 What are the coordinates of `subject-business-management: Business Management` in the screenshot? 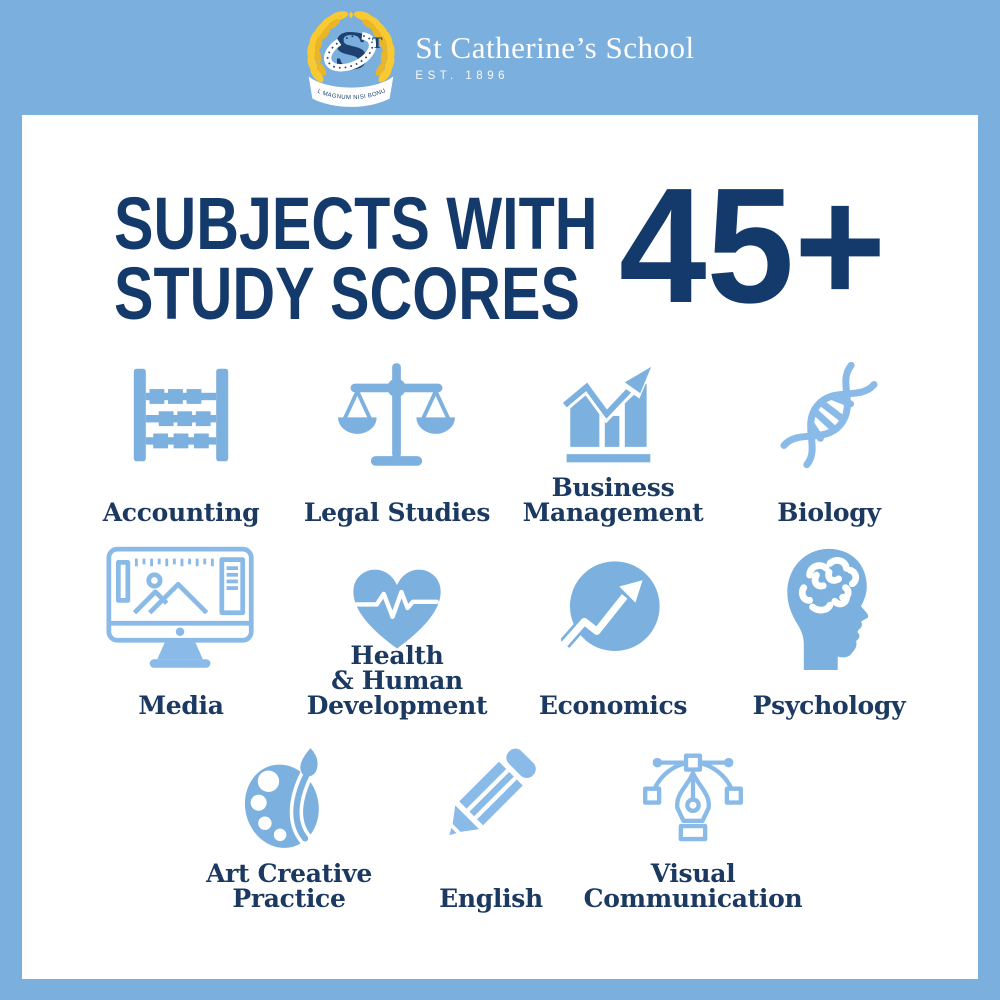 It's located at (613, 432).